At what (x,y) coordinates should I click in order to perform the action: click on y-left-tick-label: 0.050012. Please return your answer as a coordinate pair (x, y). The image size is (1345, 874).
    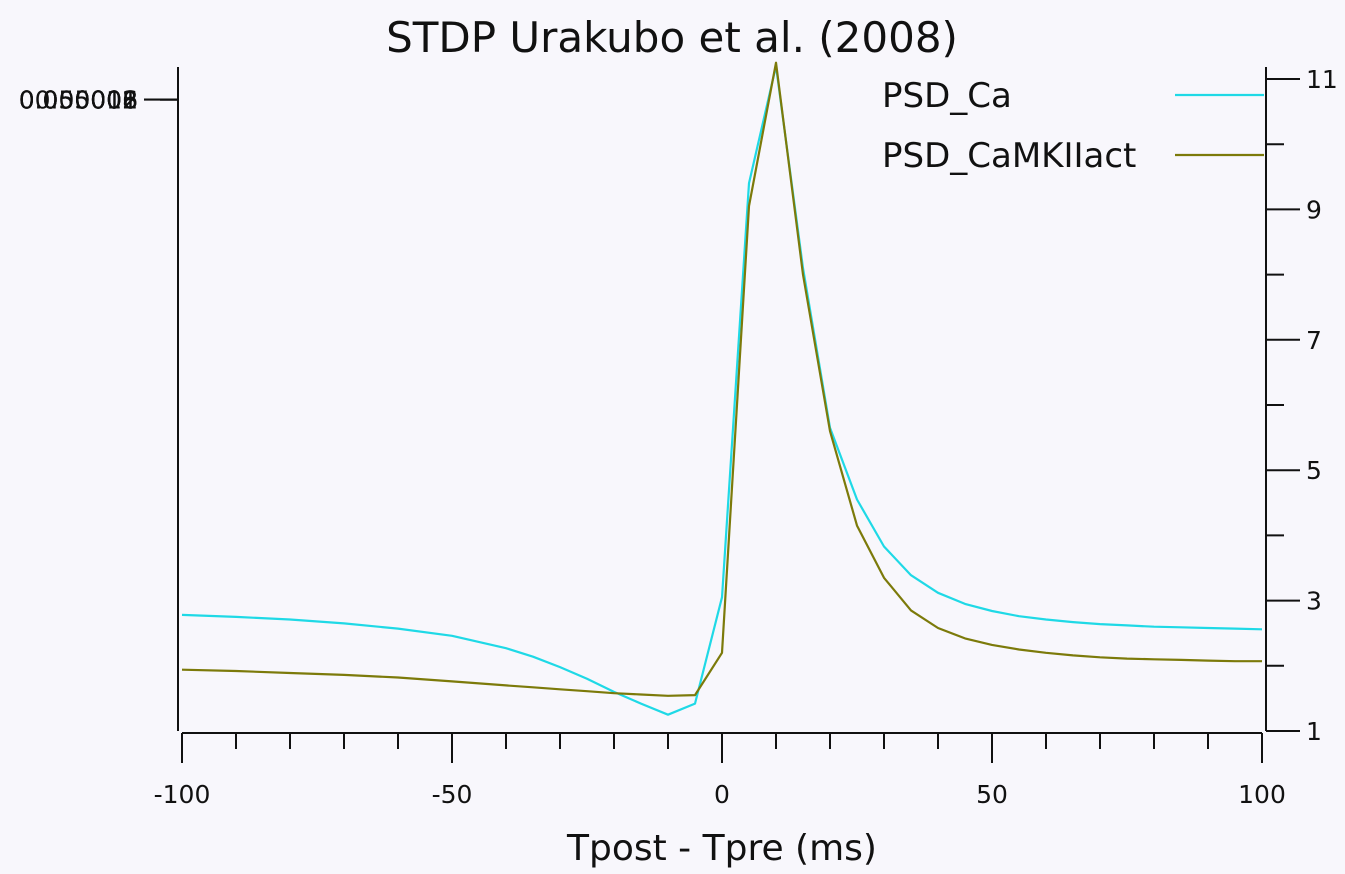
    Looking at the image, I should click on (78, 100).